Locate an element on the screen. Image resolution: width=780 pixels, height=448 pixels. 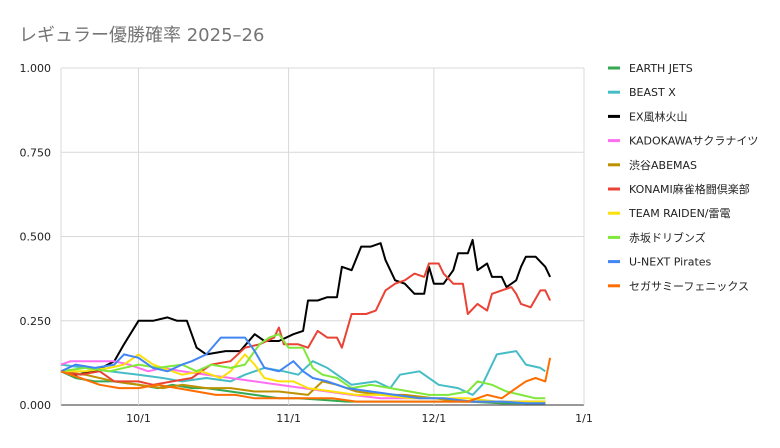
y-tick-label: 0.750 is located at coordinates (36, 152).